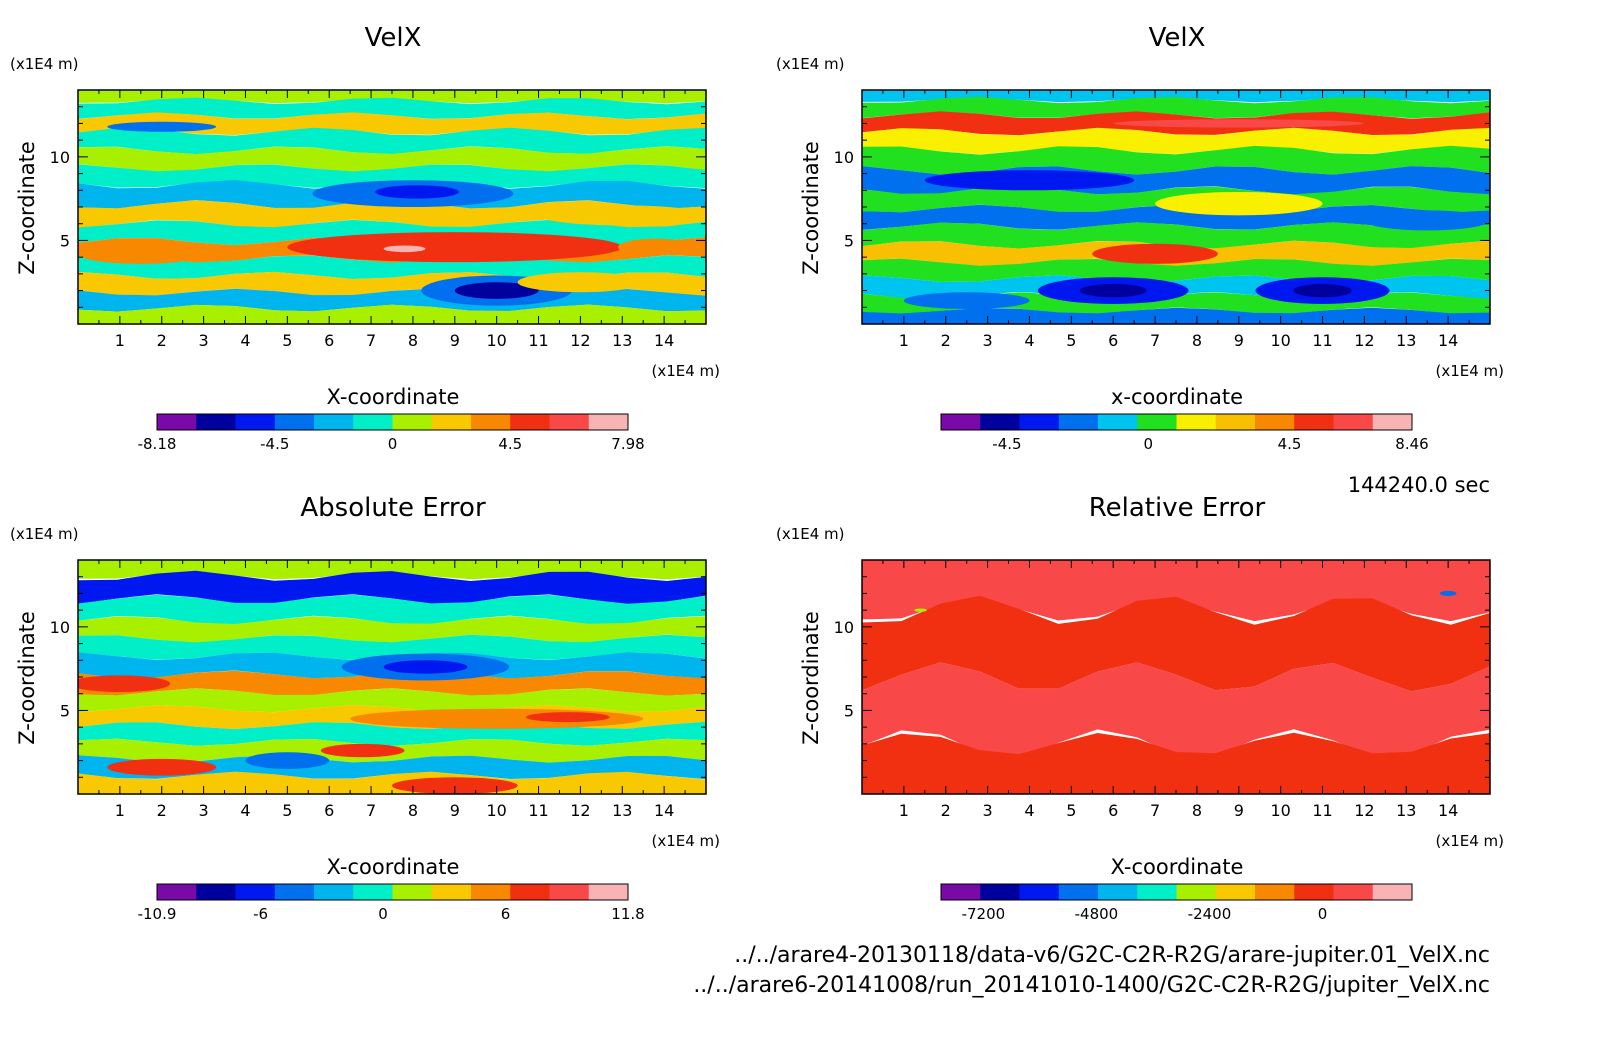 The image size is (1604, 1058). I want to click on x-tick-label: 5, so click(287, 810).